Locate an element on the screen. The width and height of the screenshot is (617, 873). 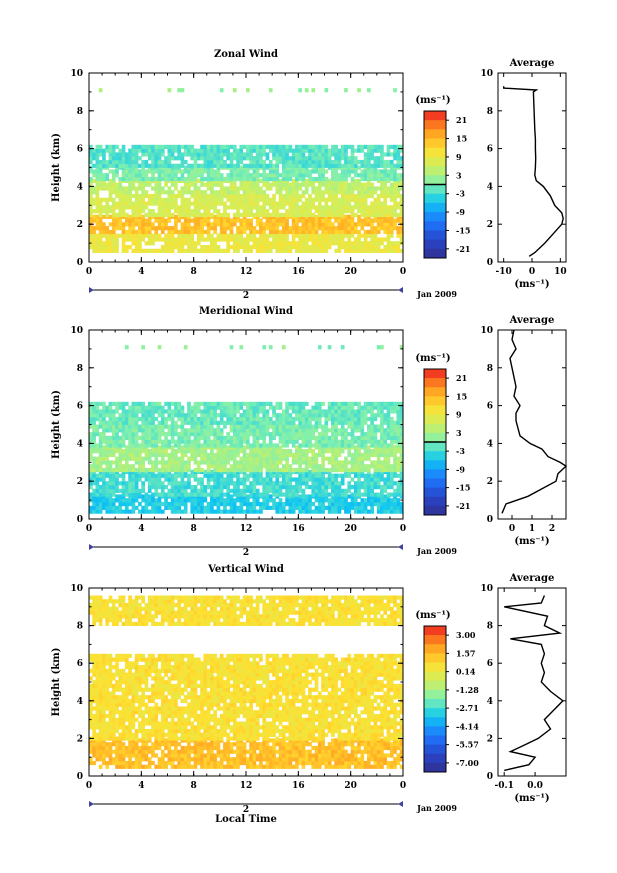
y-tick-label: 0 is located at coordinates (80, 263).